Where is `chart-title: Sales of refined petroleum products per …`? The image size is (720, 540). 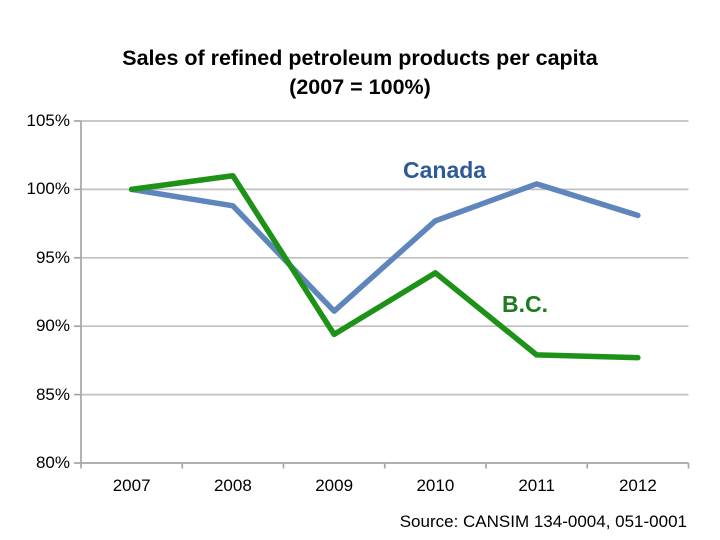 chart-title: Sales of refined petroleum products per … is located at coordinates (360, 73).